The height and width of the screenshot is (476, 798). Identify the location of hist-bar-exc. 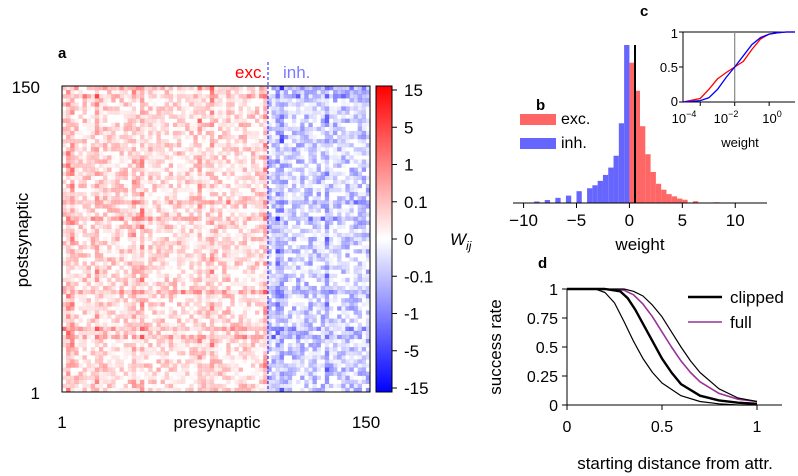
(653, 187).